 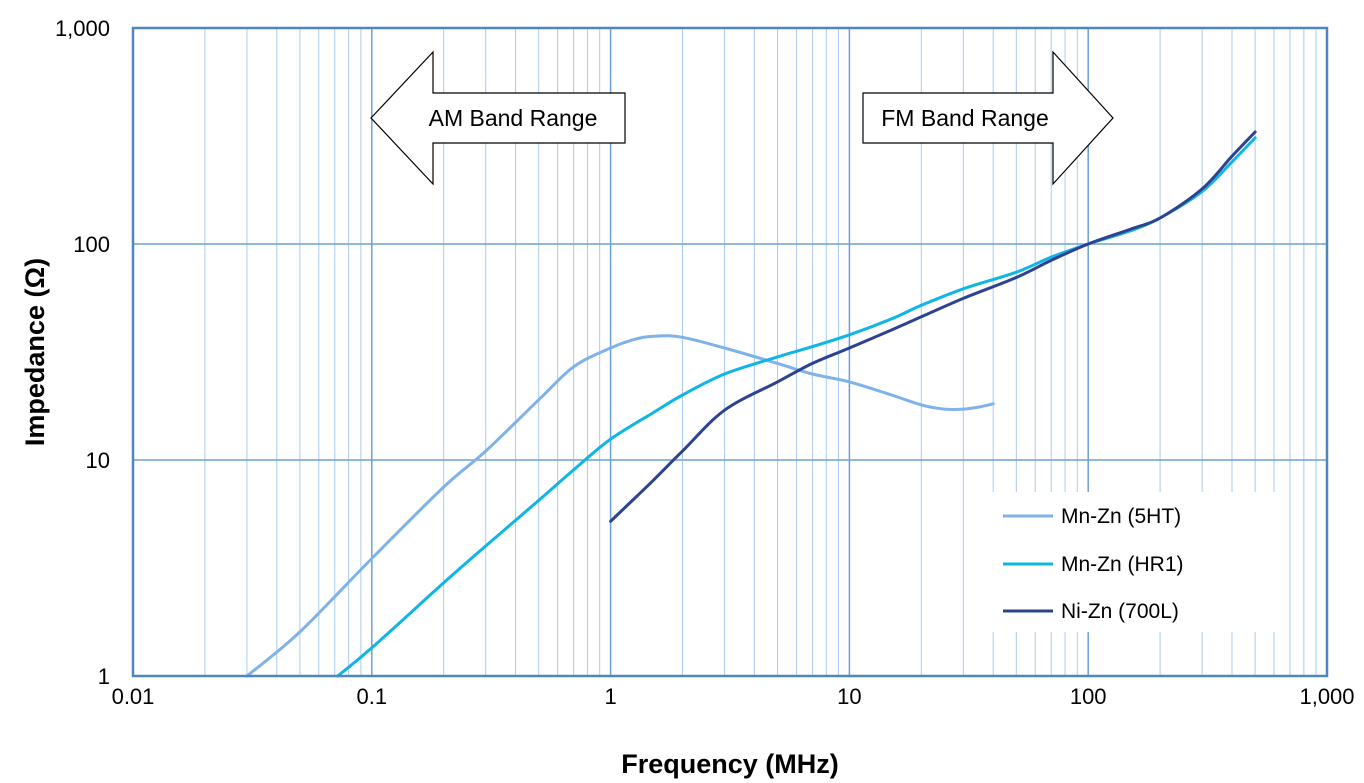 I want to click on x-tick-label: 10, so click(x=849, y=696).